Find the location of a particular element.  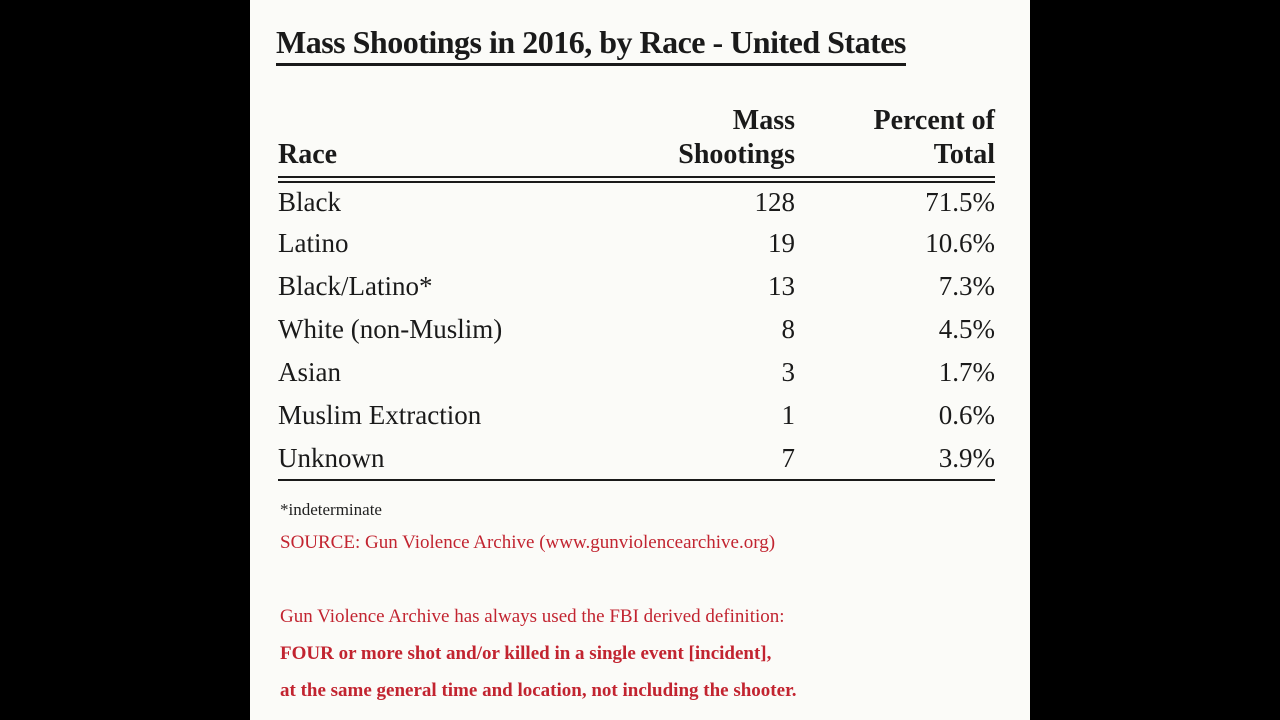

col-header-race: Race is located at coordinates (453, 160).